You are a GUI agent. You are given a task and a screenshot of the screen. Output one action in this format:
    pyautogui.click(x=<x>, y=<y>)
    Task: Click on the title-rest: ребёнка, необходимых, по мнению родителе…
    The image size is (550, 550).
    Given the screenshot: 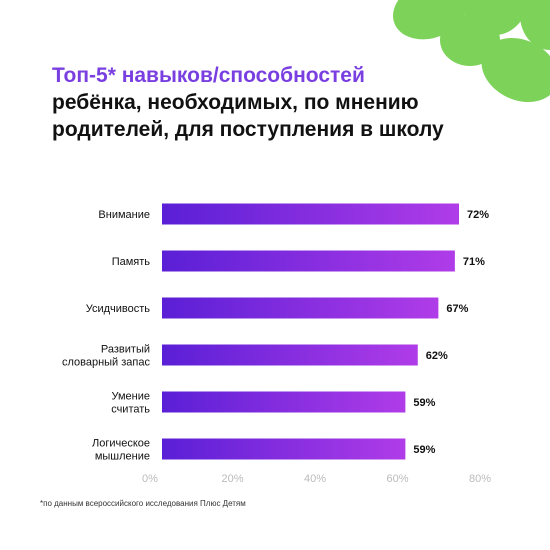 What is the action you would take?
    pyautogui.click(x=248, y=116)
    